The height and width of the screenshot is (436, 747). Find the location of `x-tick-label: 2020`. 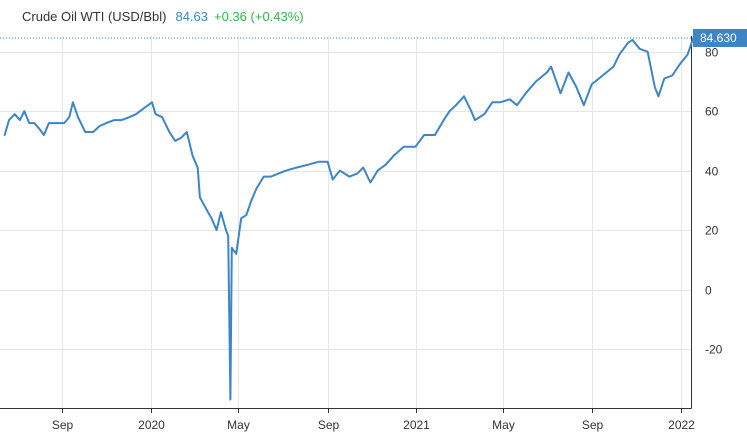

x-tick-label: 2020 is located at coordinates (151, 425).